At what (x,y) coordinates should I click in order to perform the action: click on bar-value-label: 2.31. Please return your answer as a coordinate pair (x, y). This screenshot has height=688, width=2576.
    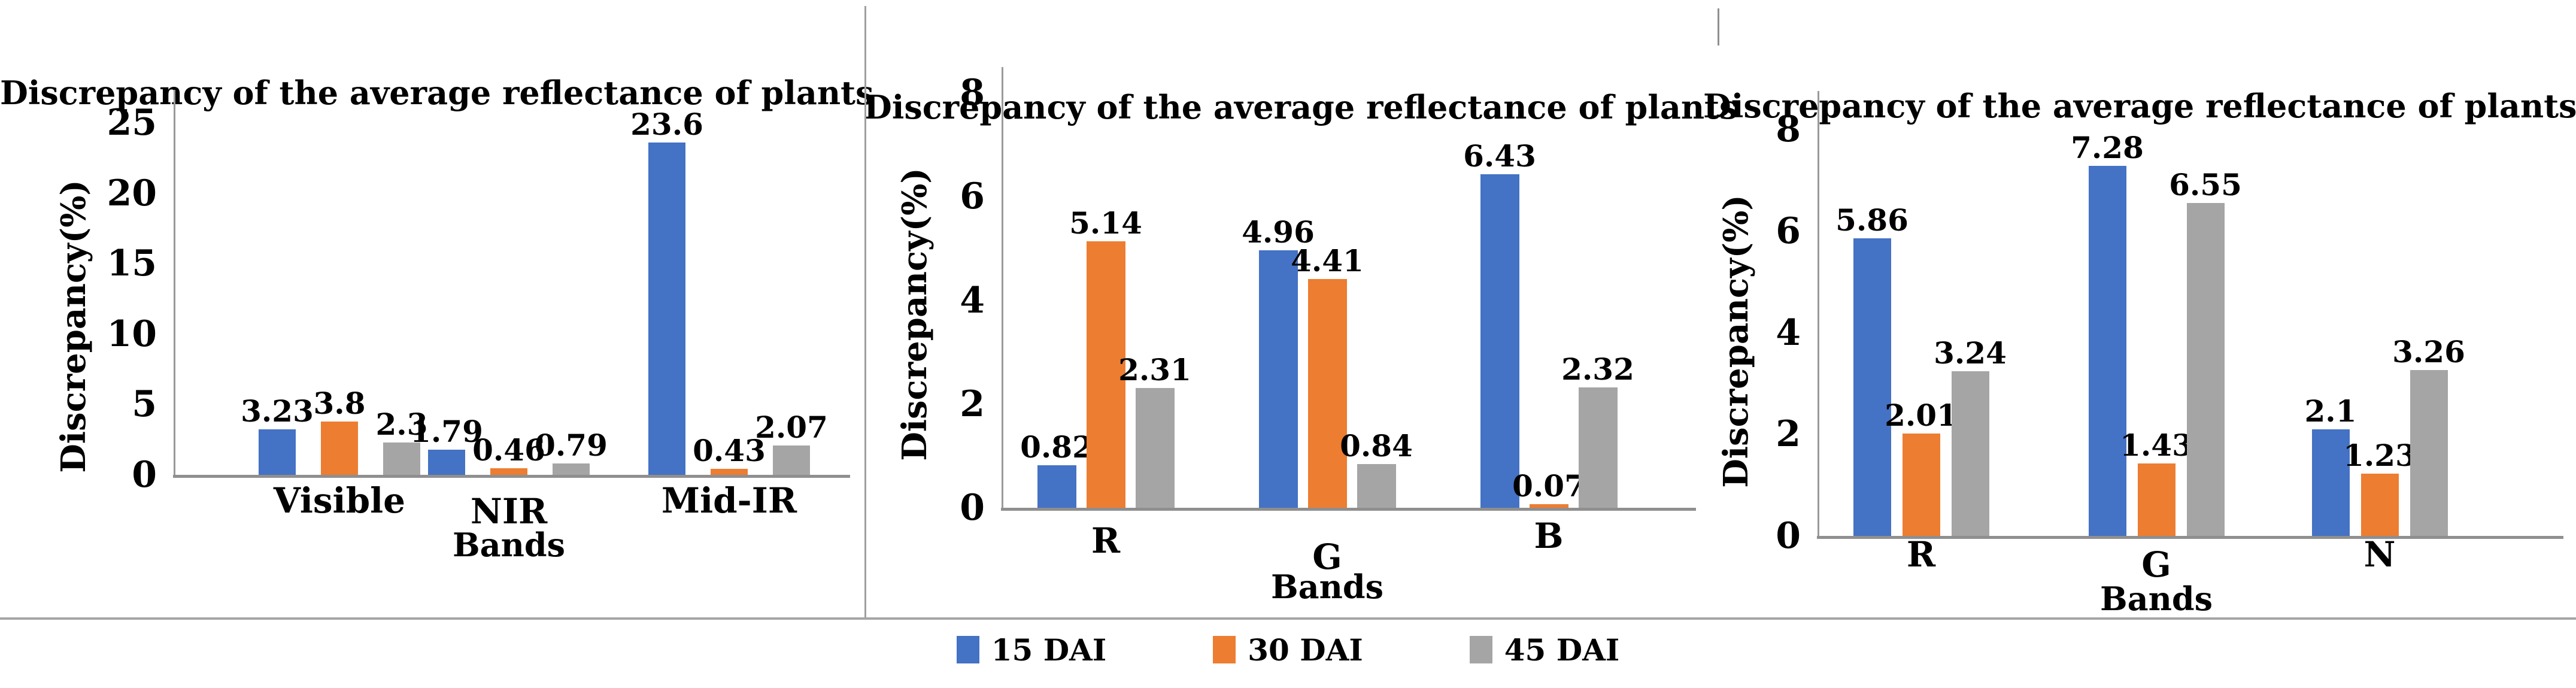
    Looking at the image, I should click on (1154, 369).